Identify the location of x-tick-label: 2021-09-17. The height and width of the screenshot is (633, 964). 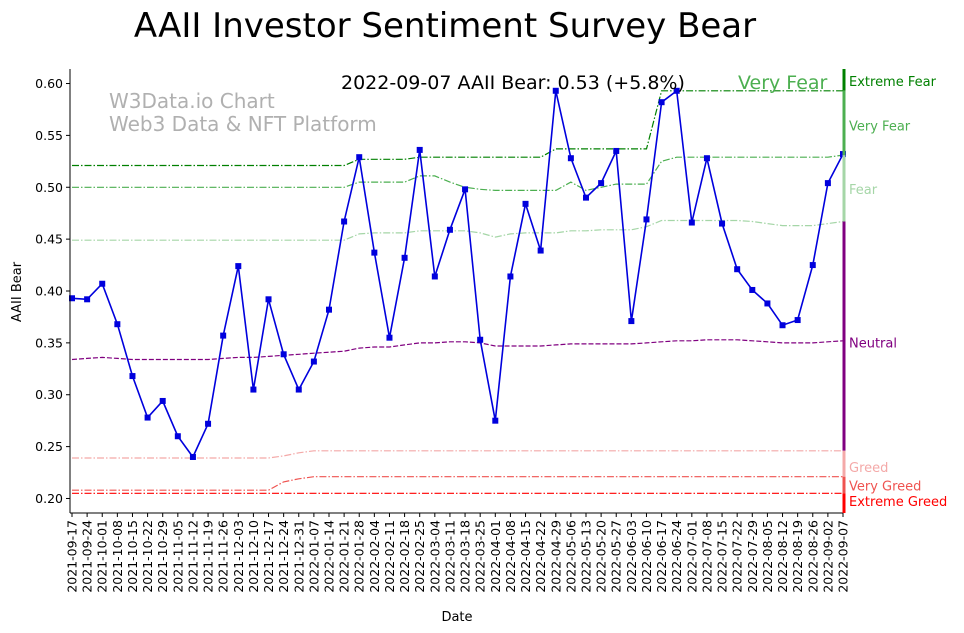
(72, 556).